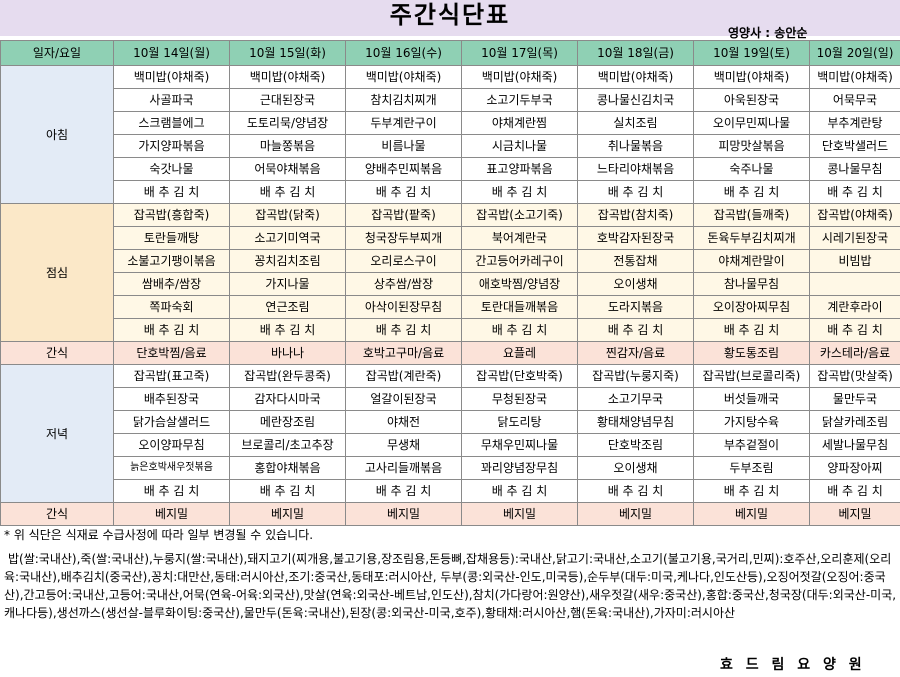  What do you see at coordinates (57, 514) in the screenshot?
I see `snack-label: 간식` at bounding box center [57, 514].